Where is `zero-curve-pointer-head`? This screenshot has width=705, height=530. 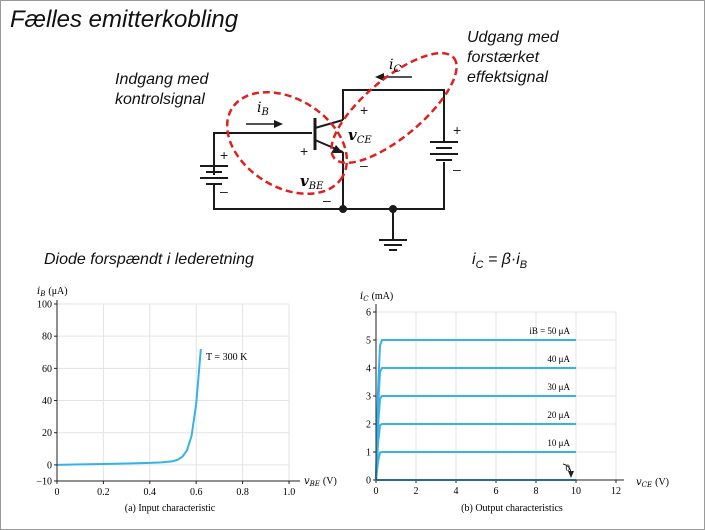
zero-curve-pointer-head is located at coordinates (571, 474).